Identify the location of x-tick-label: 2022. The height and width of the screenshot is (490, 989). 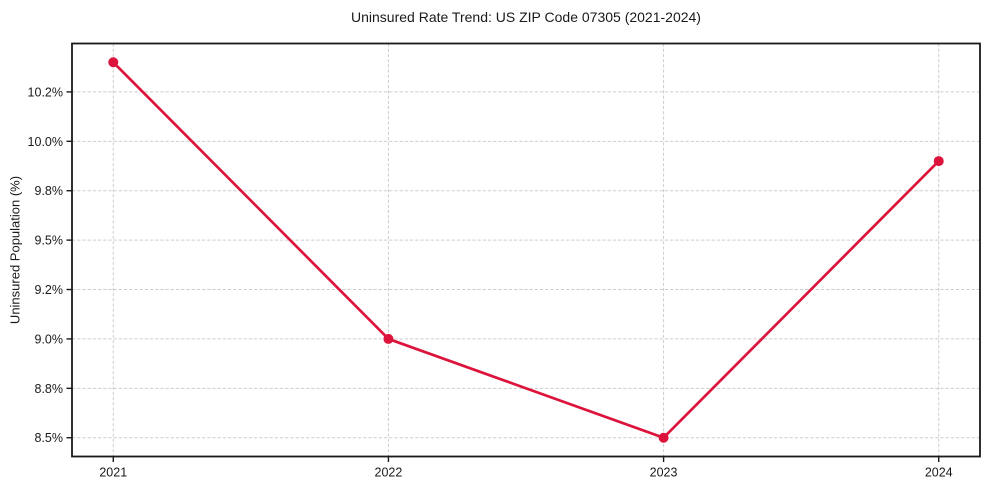
(389, 473).